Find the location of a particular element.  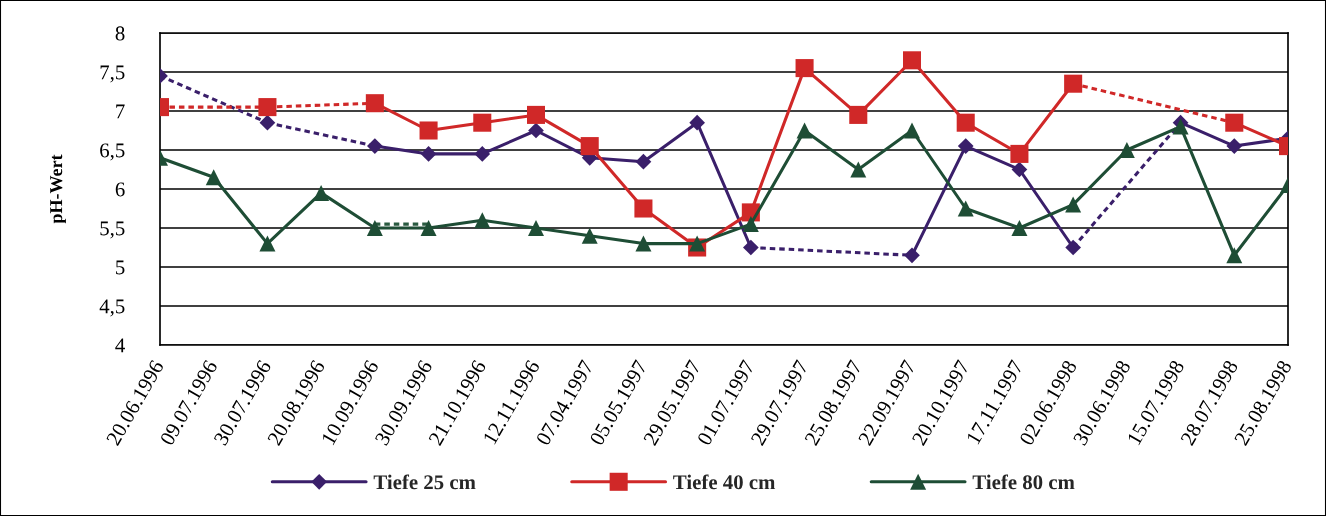

legend-label: Tiefe 40 cm is located at coordinates (724, 482).